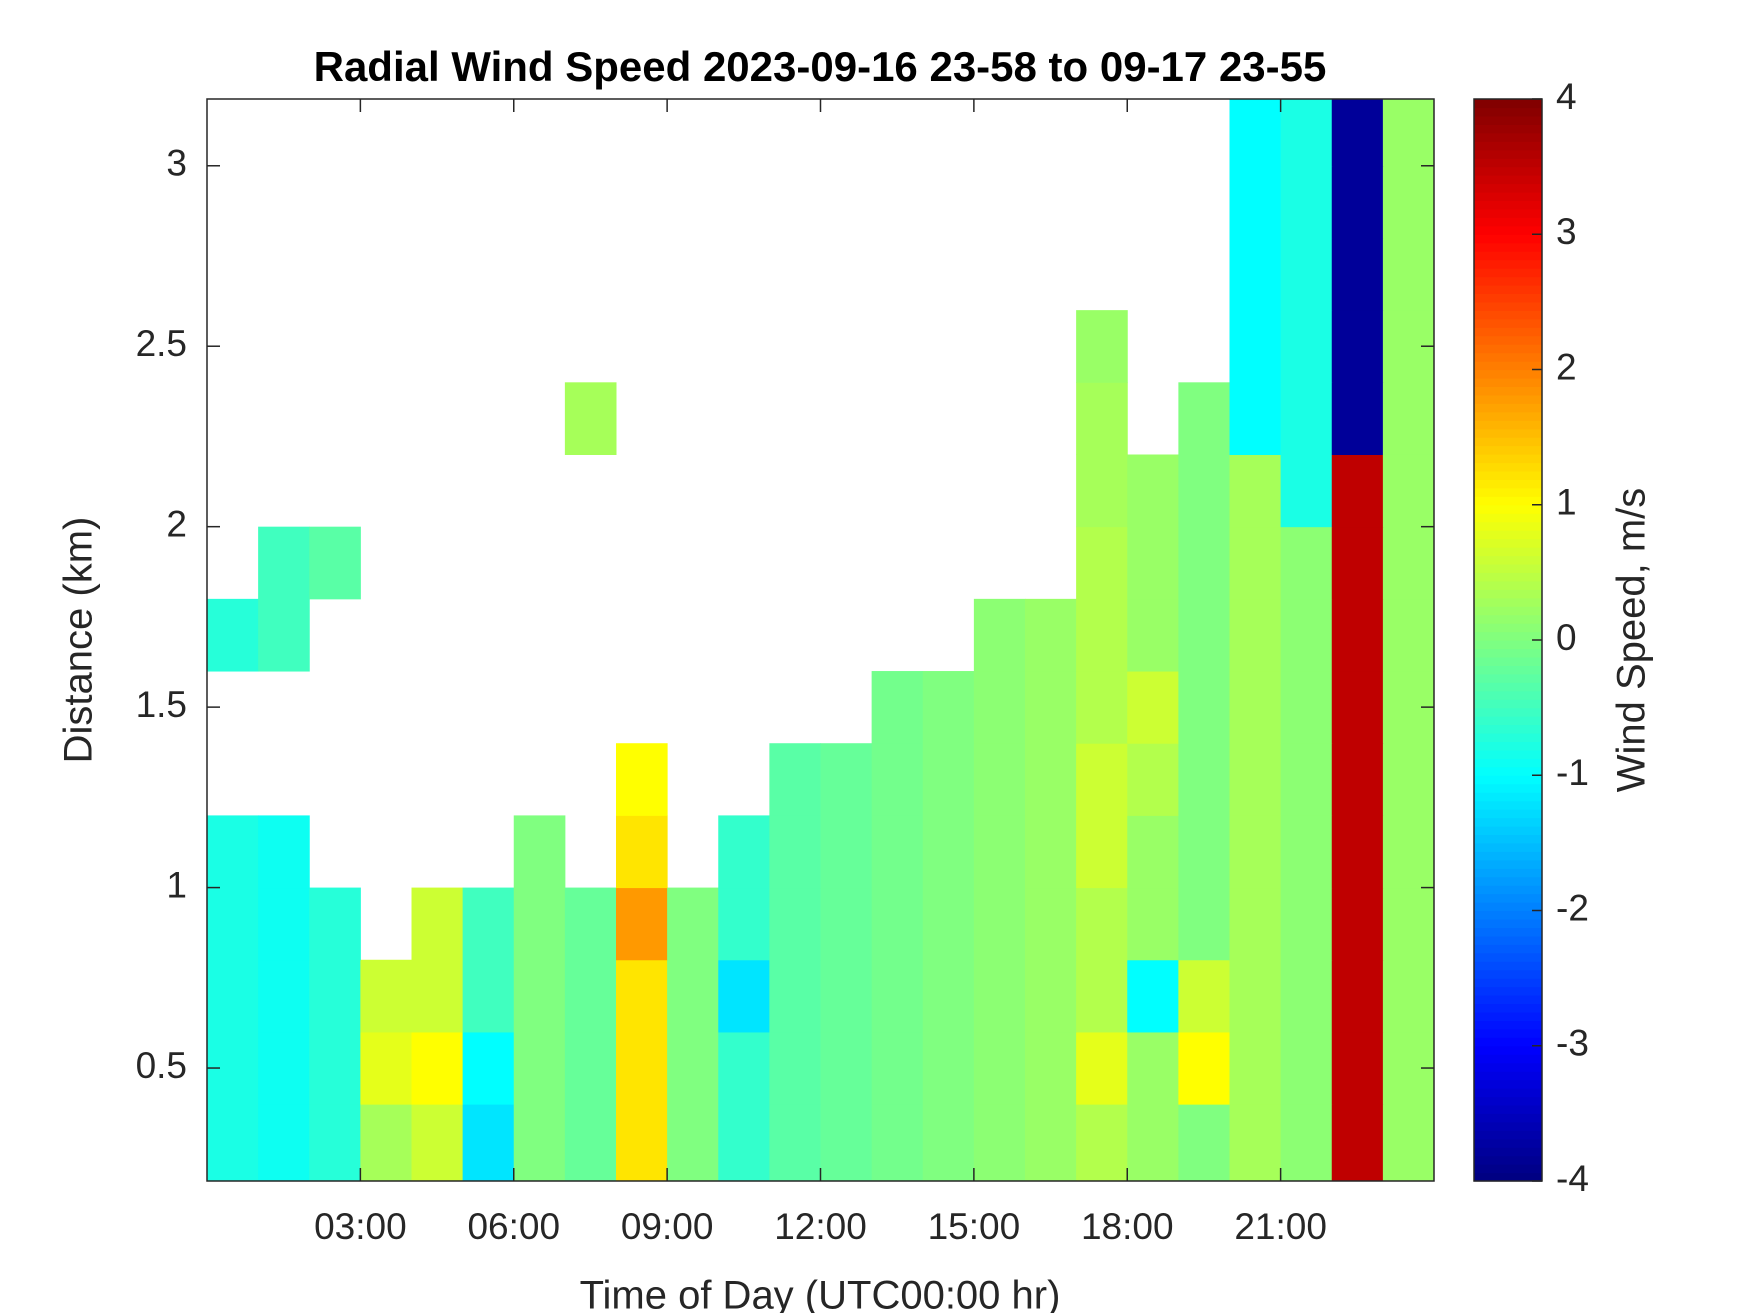 Image resolution: width=1750 pixels, height=1313 pixels. Describe the element at coordinates (161, 343) in the screenshot. I see `y-tick-label: 2.5` at that location.